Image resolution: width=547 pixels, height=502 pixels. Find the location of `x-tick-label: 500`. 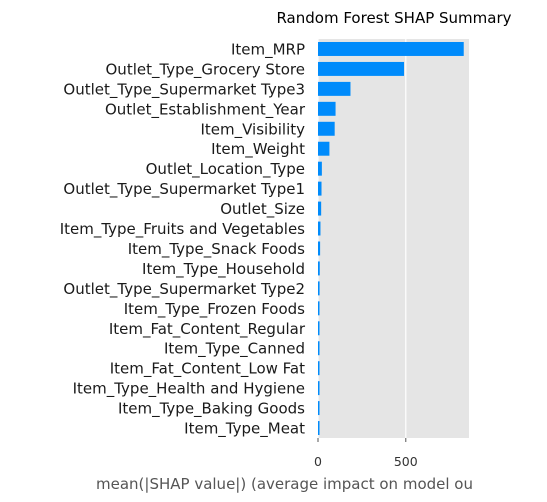

x-tick-label: 500 is located at coordinates (406, 461).